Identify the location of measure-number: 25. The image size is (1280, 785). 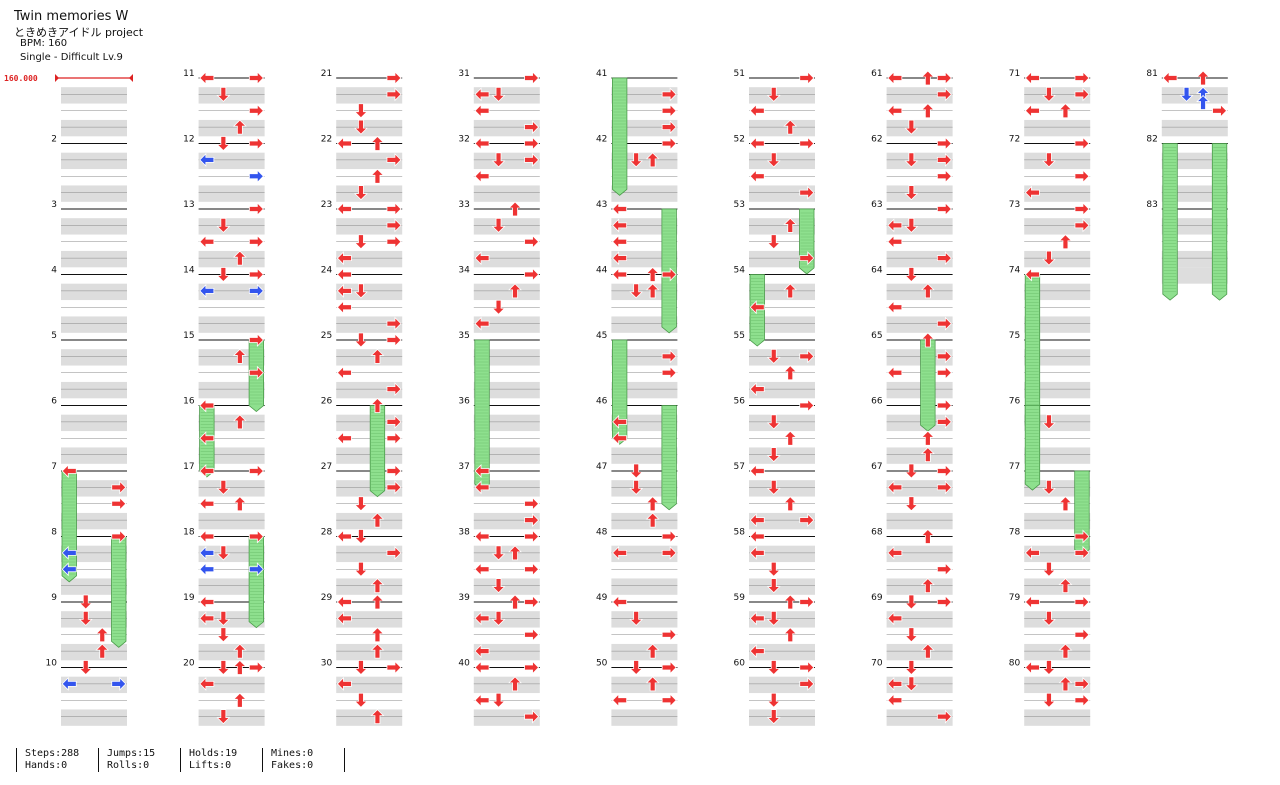
(326, 336).